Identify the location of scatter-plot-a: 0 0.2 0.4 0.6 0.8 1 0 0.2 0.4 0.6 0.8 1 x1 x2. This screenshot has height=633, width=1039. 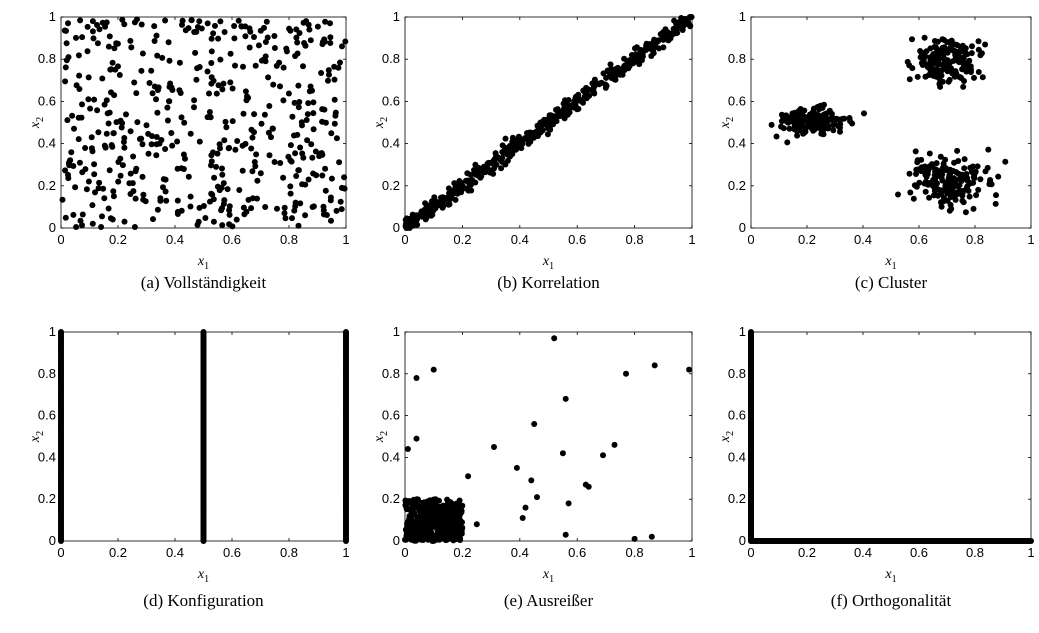
(189, 140).